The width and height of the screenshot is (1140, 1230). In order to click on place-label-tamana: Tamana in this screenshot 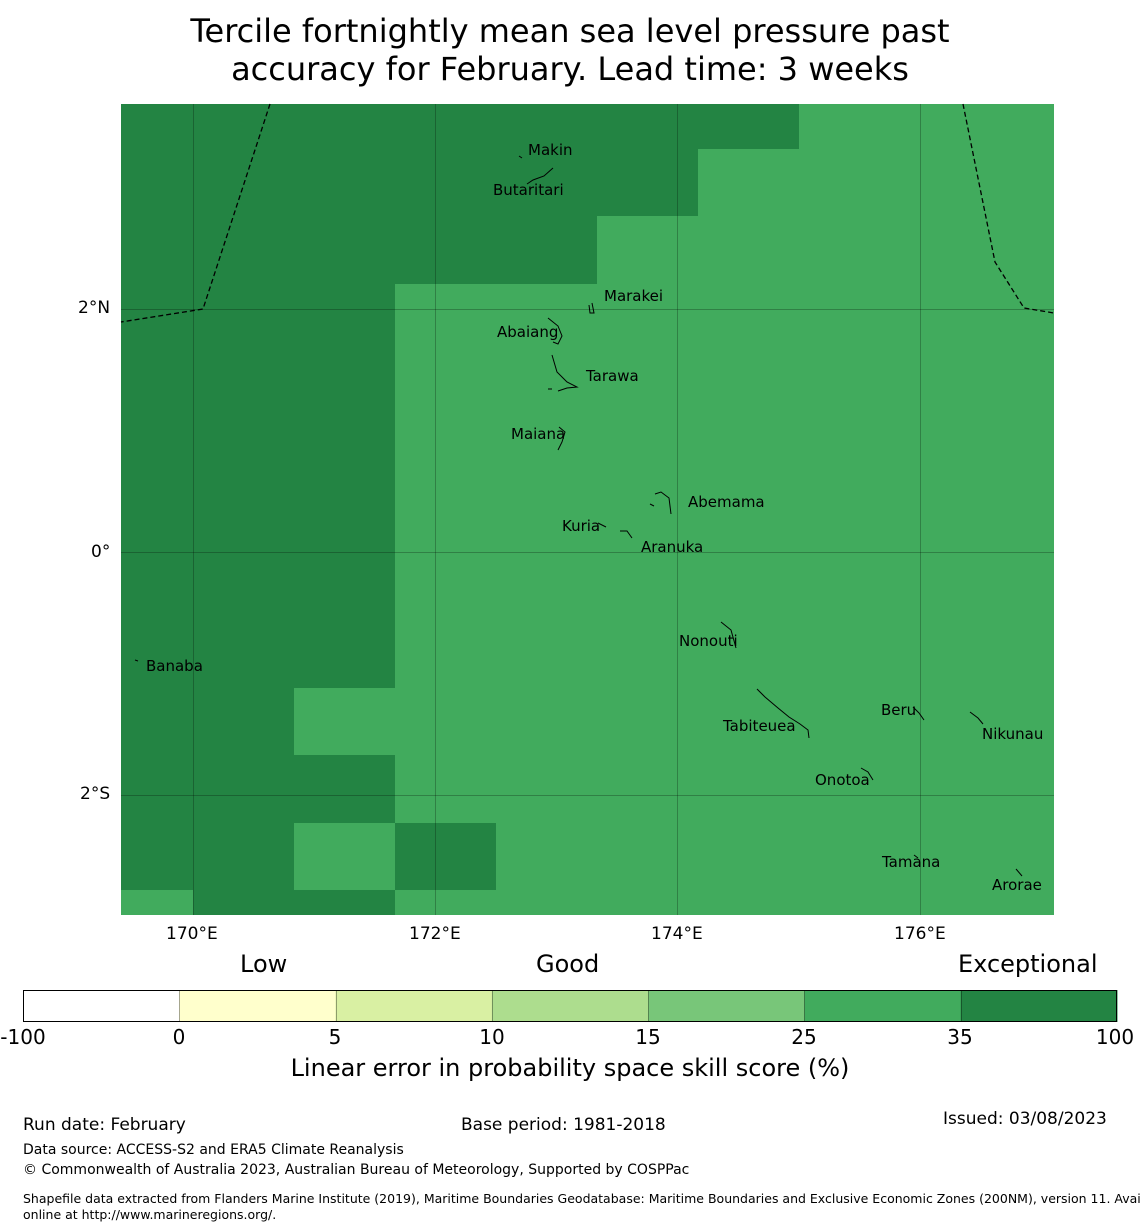, I will do `click(911, 862)`.